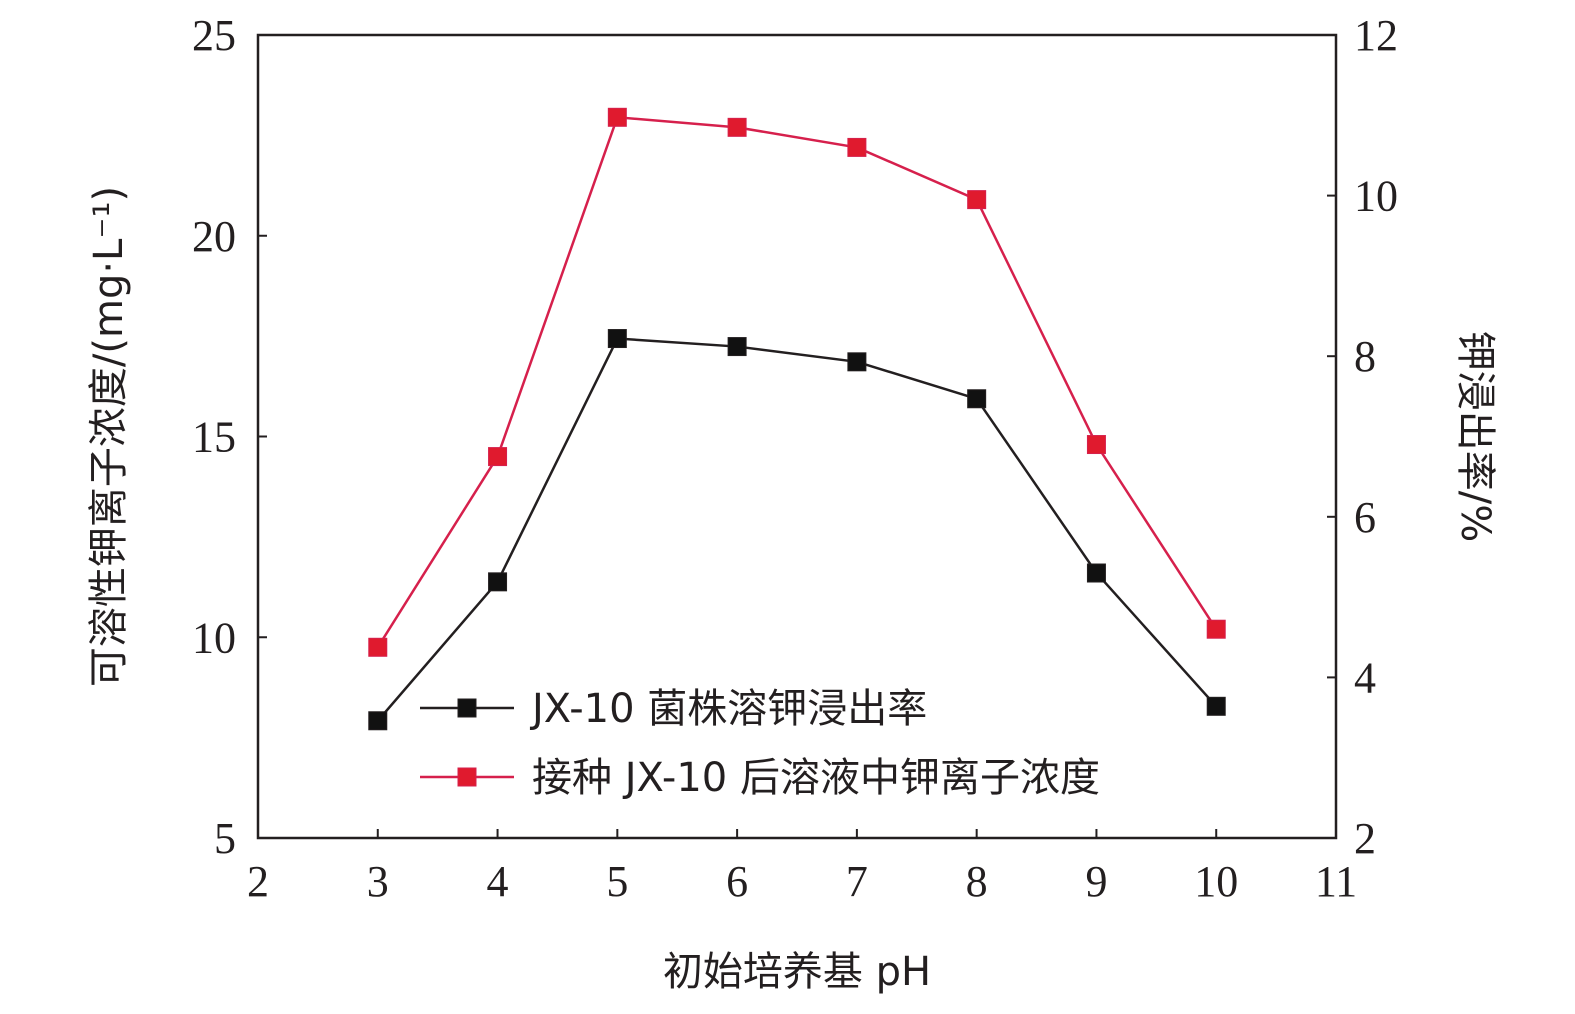 The height and width of the screenshot is (1014, 1575). I want to click on x-tick-label: 9, so click(1096, 881).